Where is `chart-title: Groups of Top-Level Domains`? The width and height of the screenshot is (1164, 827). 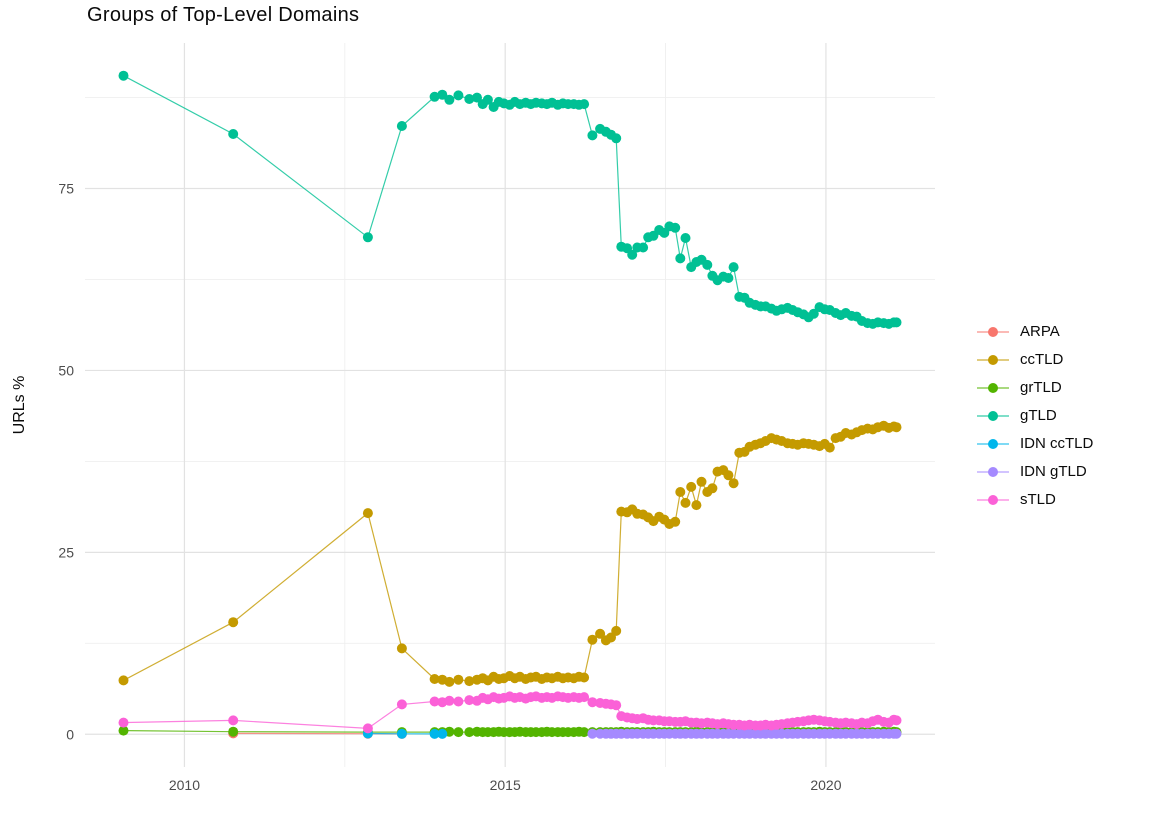 chart-title: Groups of Top-Level Domains is located at coordinates (223, 15).